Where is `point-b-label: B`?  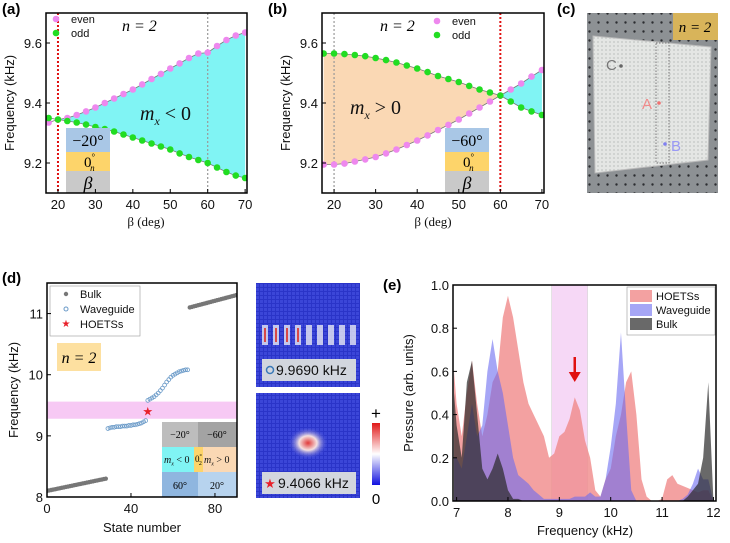 point-b-label: B is located at coordinates (676, 146).